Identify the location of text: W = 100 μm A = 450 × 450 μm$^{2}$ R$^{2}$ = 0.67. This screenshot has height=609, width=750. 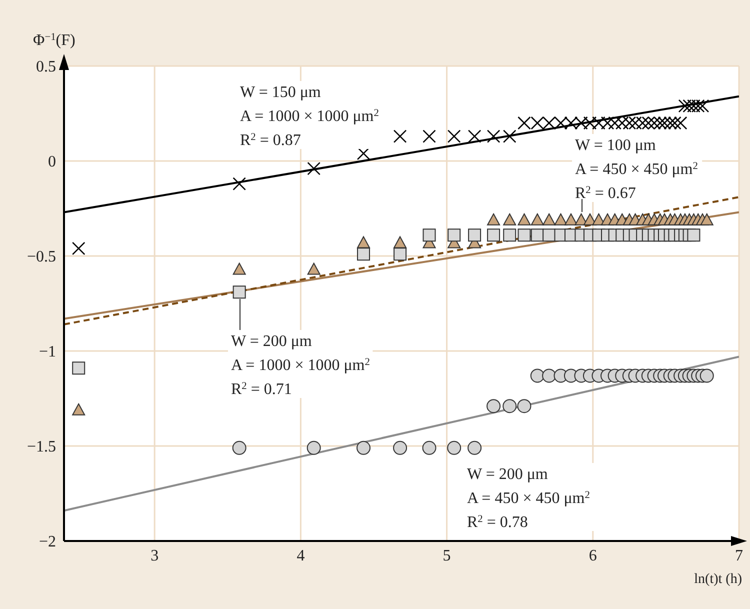
(636, 169).